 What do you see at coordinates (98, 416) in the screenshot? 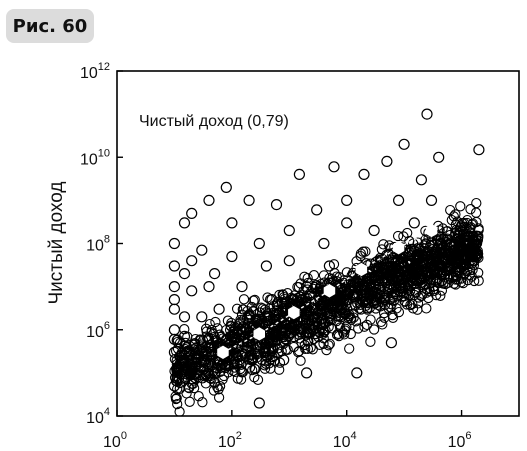
I see `y-tick-label: 104` at bounding box center [98, 416].